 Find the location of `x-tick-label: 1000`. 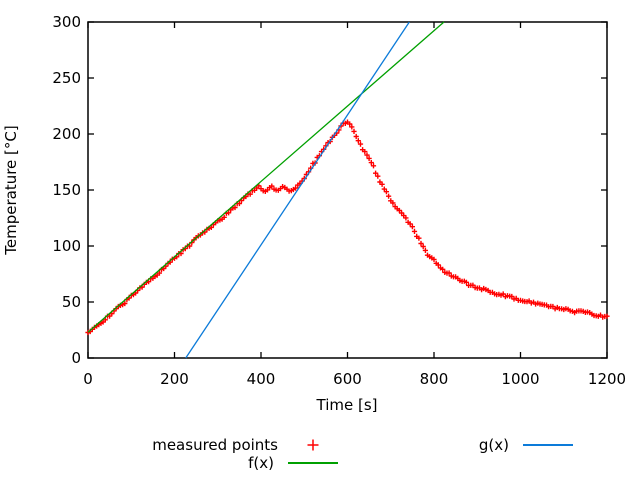

x-tick-label: 1000 is located at coordinates (520, 379).